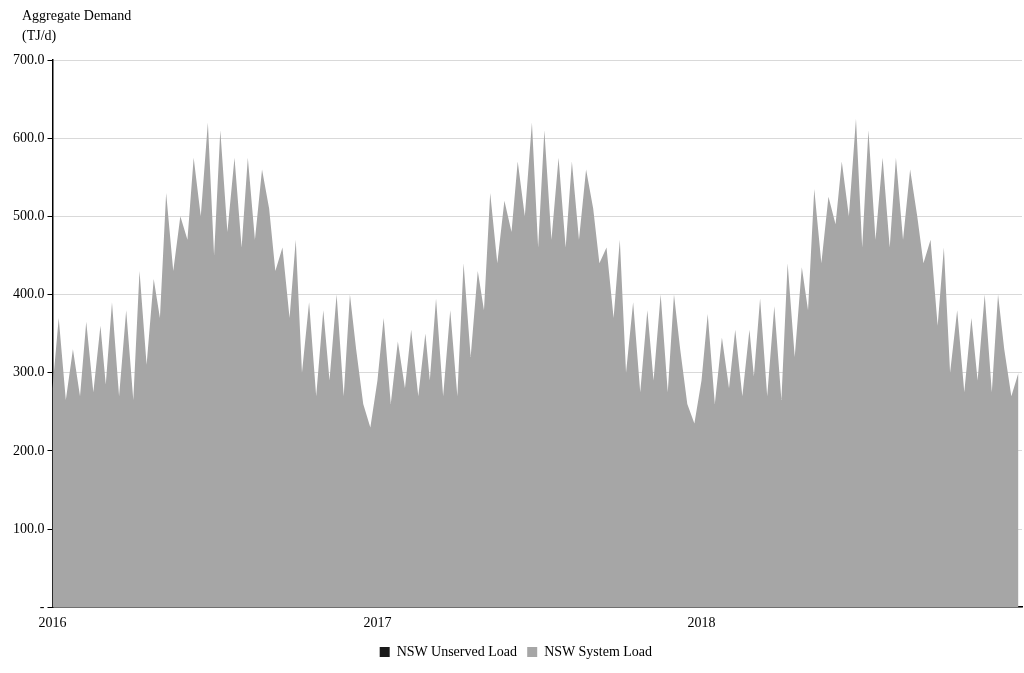  I want to click on y-tick-label: 300.0, so click(29, 372).